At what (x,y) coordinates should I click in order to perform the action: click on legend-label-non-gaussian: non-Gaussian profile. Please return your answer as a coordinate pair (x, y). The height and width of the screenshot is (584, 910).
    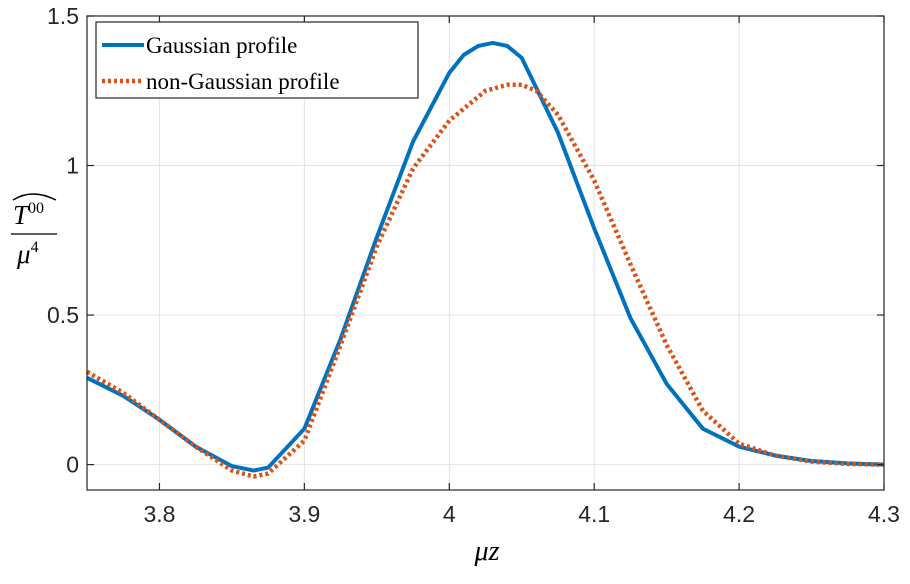
    Looking at the image, I should click on (243, 81).